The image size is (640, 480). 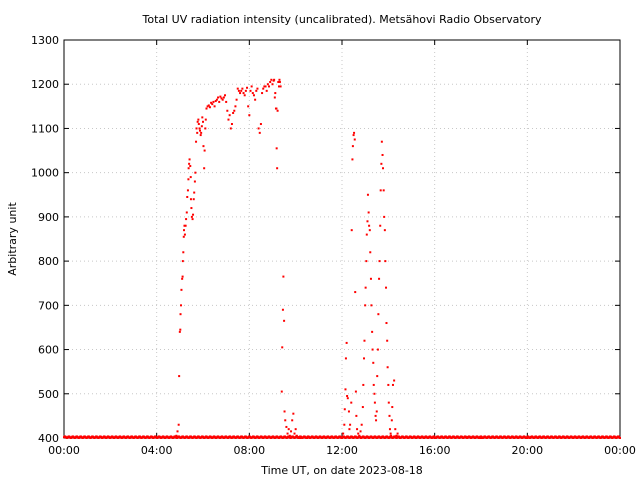 I want to click on y-tick-label: 1300, so click(x=45, y=40).